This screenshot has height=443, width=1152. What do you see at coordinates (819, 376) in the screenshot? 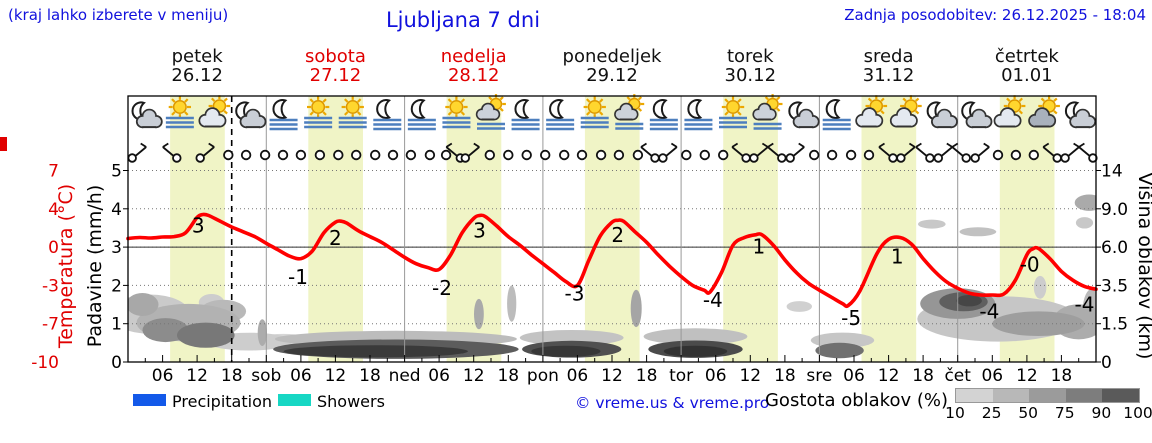
I see `svg-text: sre` at bounding box center [819, 376].